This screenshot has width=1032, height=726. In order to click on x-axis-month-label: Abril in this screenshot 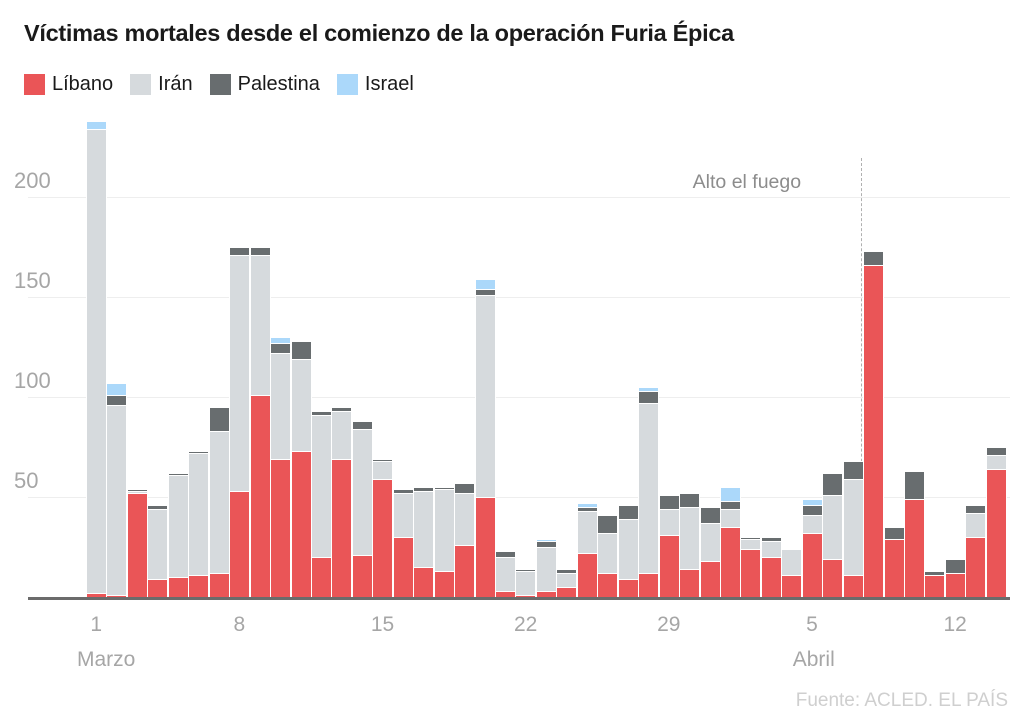, I will do `click(813, 659)`.